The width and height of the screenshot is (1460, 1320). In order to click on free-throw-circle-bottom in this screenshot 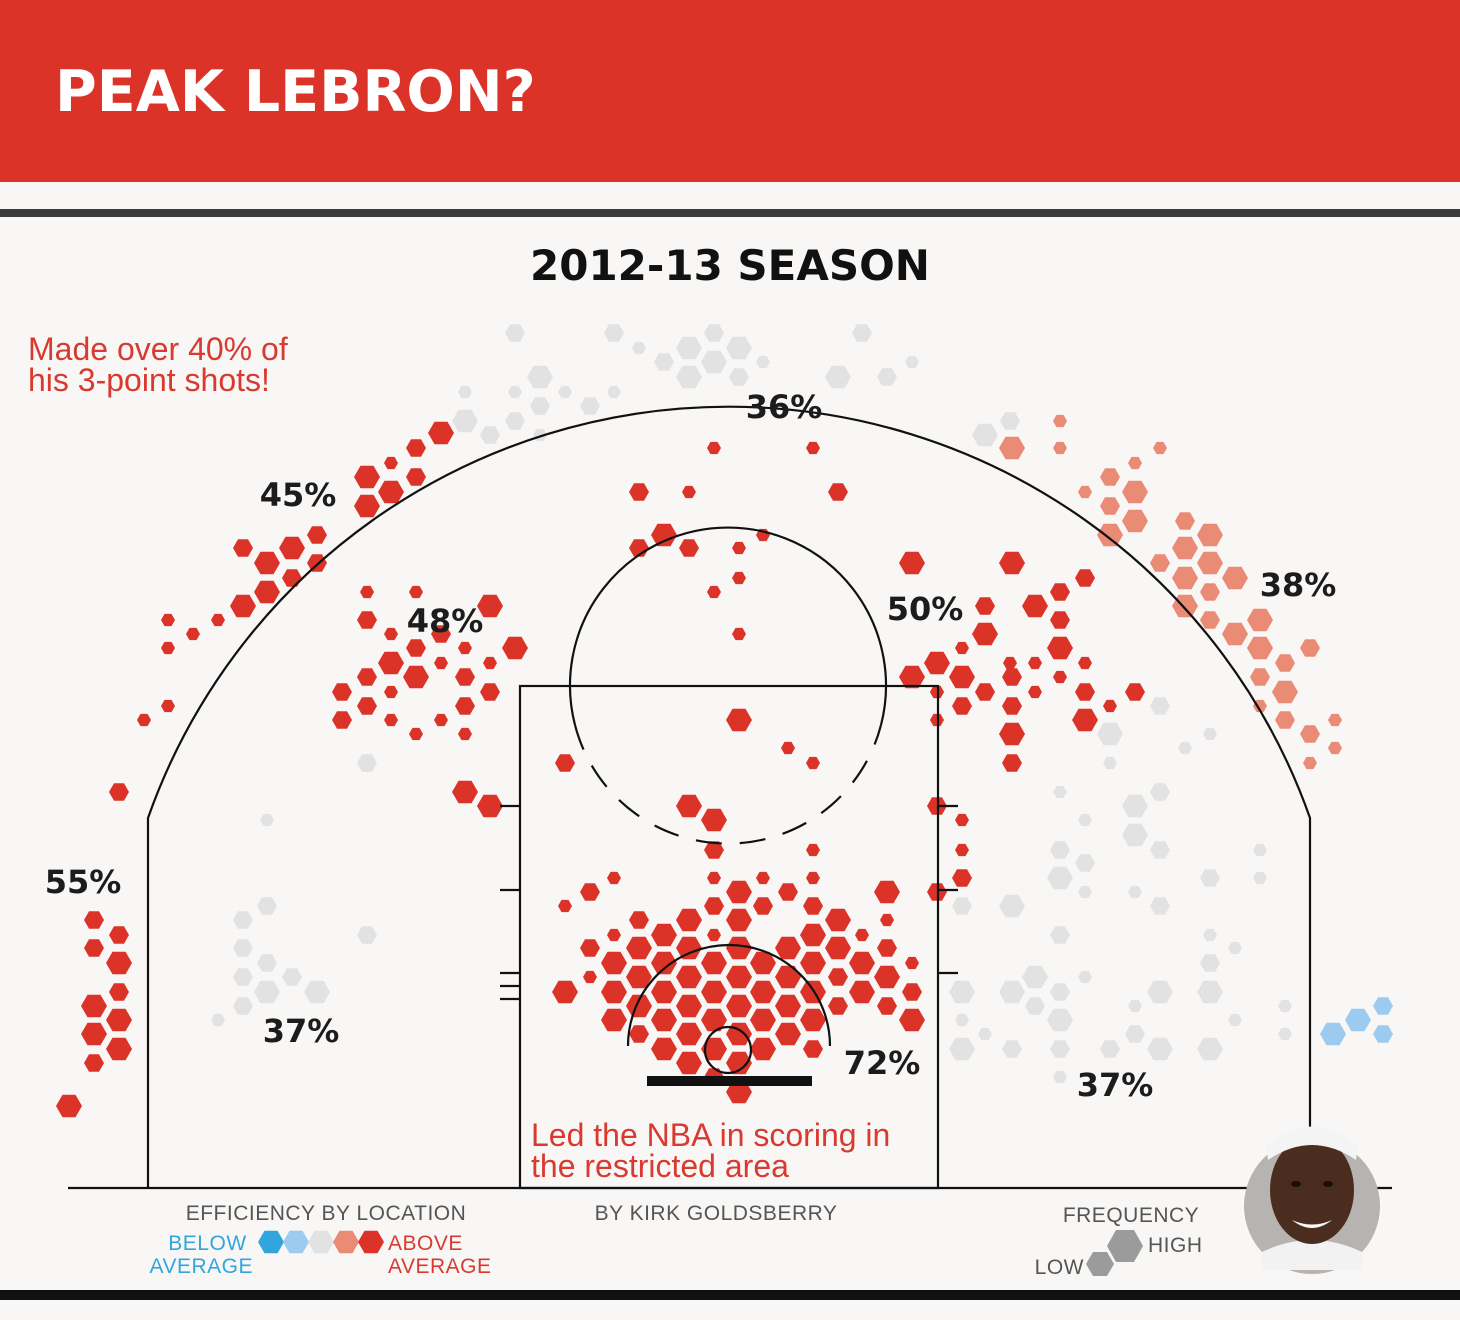, I will do `click(728, 784)`.